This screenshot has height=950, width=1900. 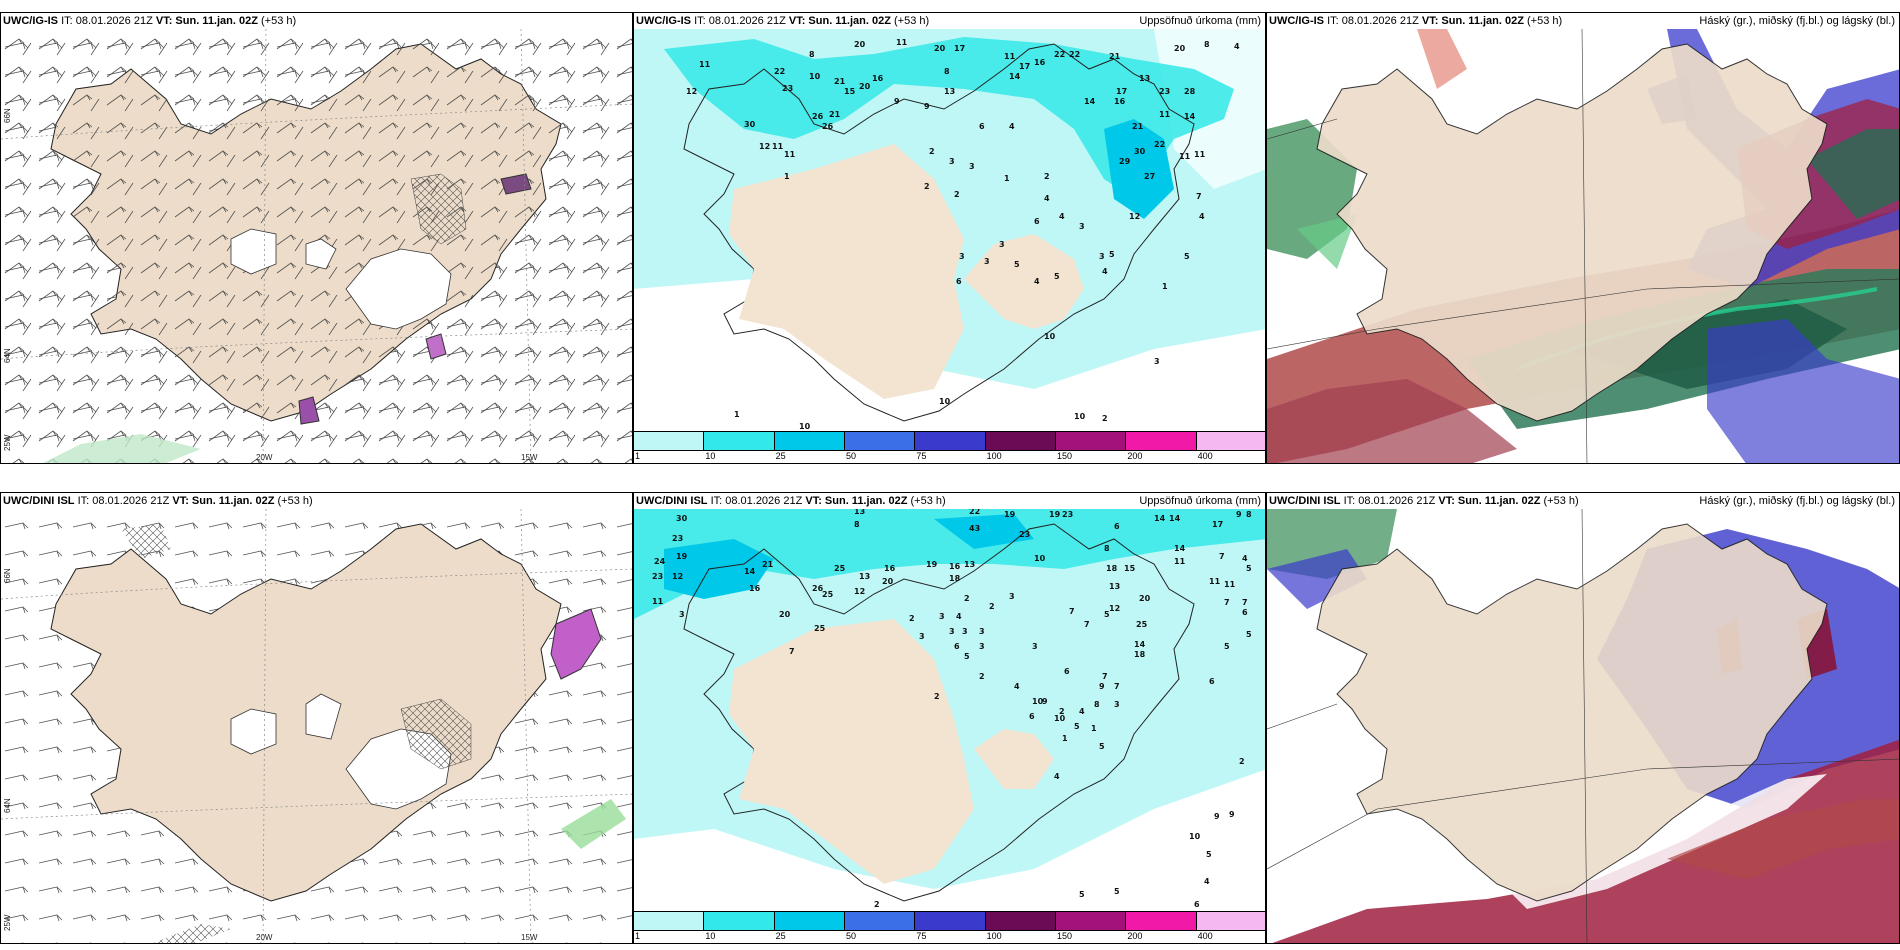 I want to click on precip-value: 28, so click(x=1190, y=91).